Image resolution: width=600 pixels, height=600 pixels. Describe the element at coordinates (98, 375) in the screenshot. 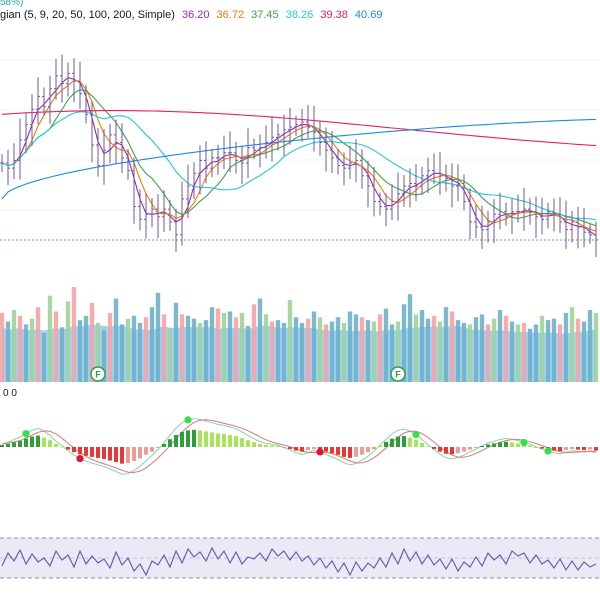

I see `earnings-marker-label: F` at that location.